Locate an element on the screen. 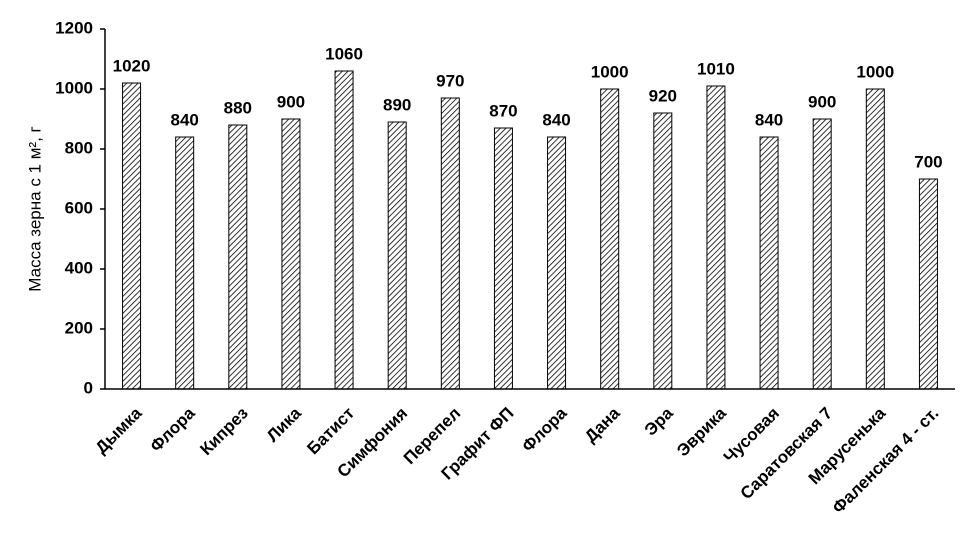  y-axis-title: Масса зерна с 1 м², г is located at coordinates (34, 208).